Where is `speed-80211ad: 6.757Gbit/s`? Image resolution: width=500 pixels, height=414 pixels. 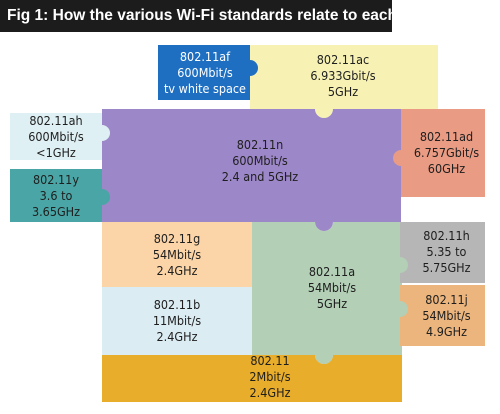 speed-80211ad: 6.757Gbit/s is located at coordinates (446, 152).